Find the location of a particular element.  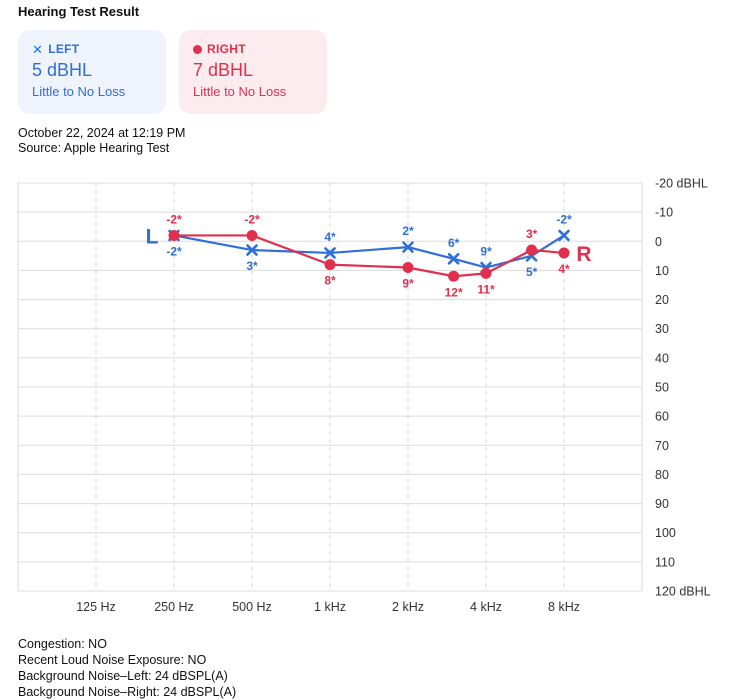

right-ear-description: Little to No Loss is located at coordinates (240, 91).